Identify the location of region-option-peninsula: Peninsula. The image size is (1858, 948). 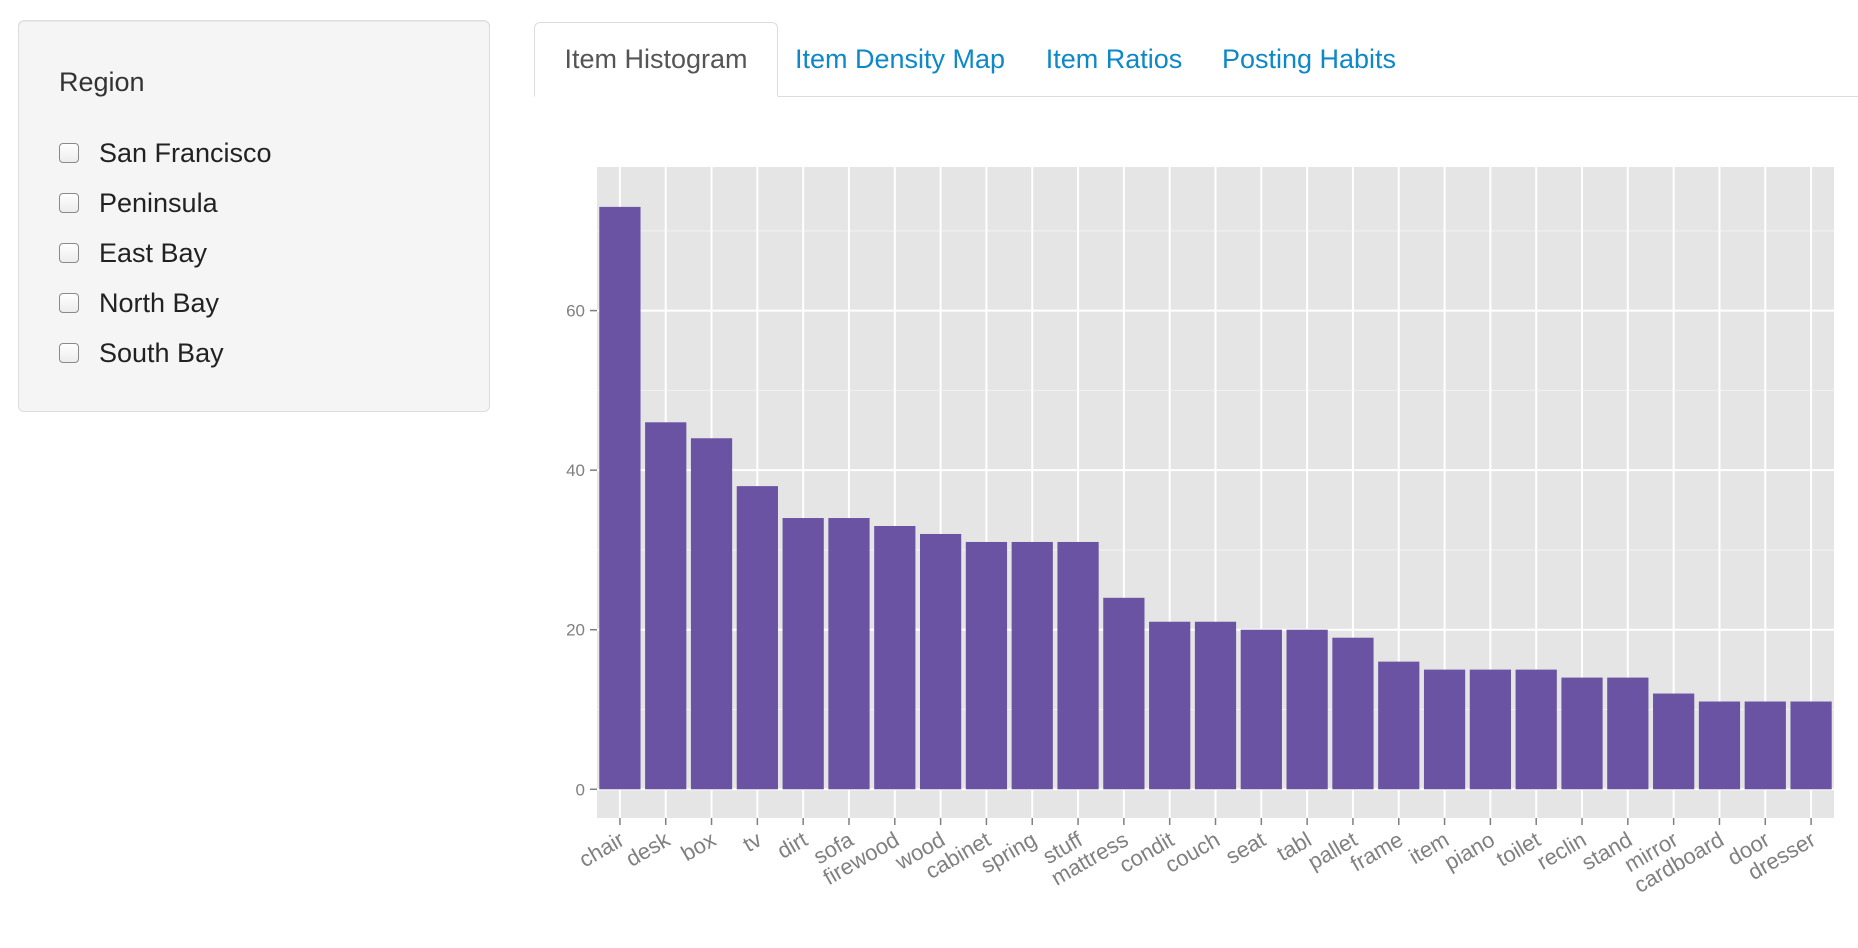
(138, 203).